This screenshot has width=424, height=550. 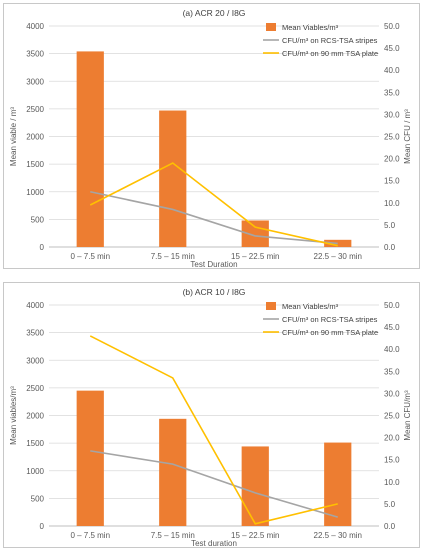 I want to click on chart-title: (b) ACR 10 / I8G, so click(x=214, y=292).